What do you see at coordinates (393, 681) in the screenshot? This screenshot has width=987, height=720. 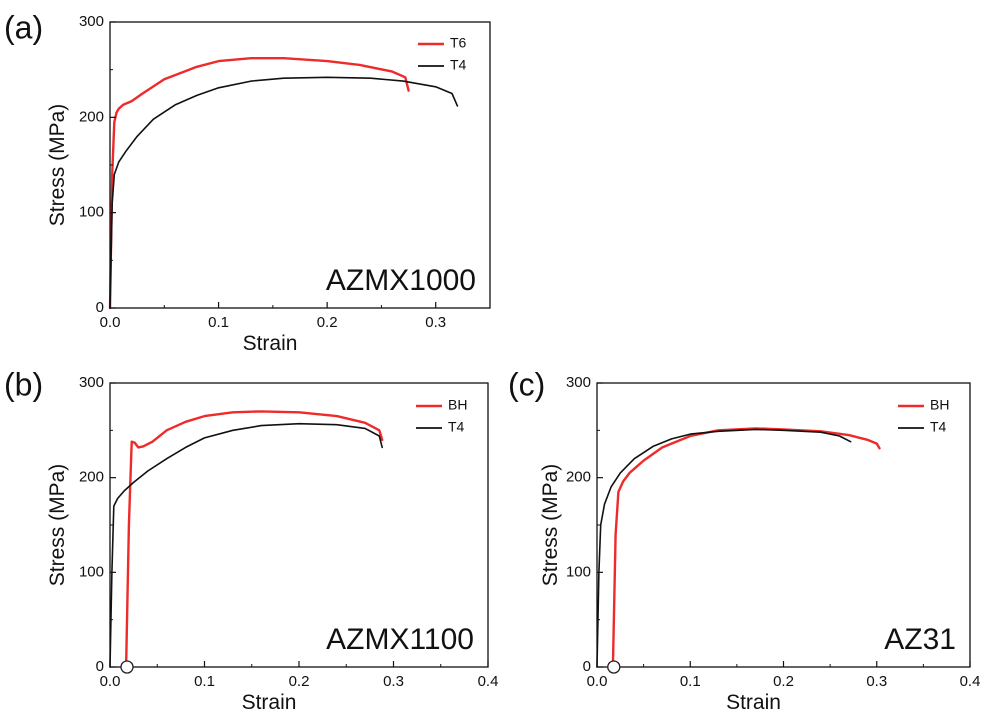 I see `panel-1-x-tick-label: 0.3` at bounding box center [393, 681].